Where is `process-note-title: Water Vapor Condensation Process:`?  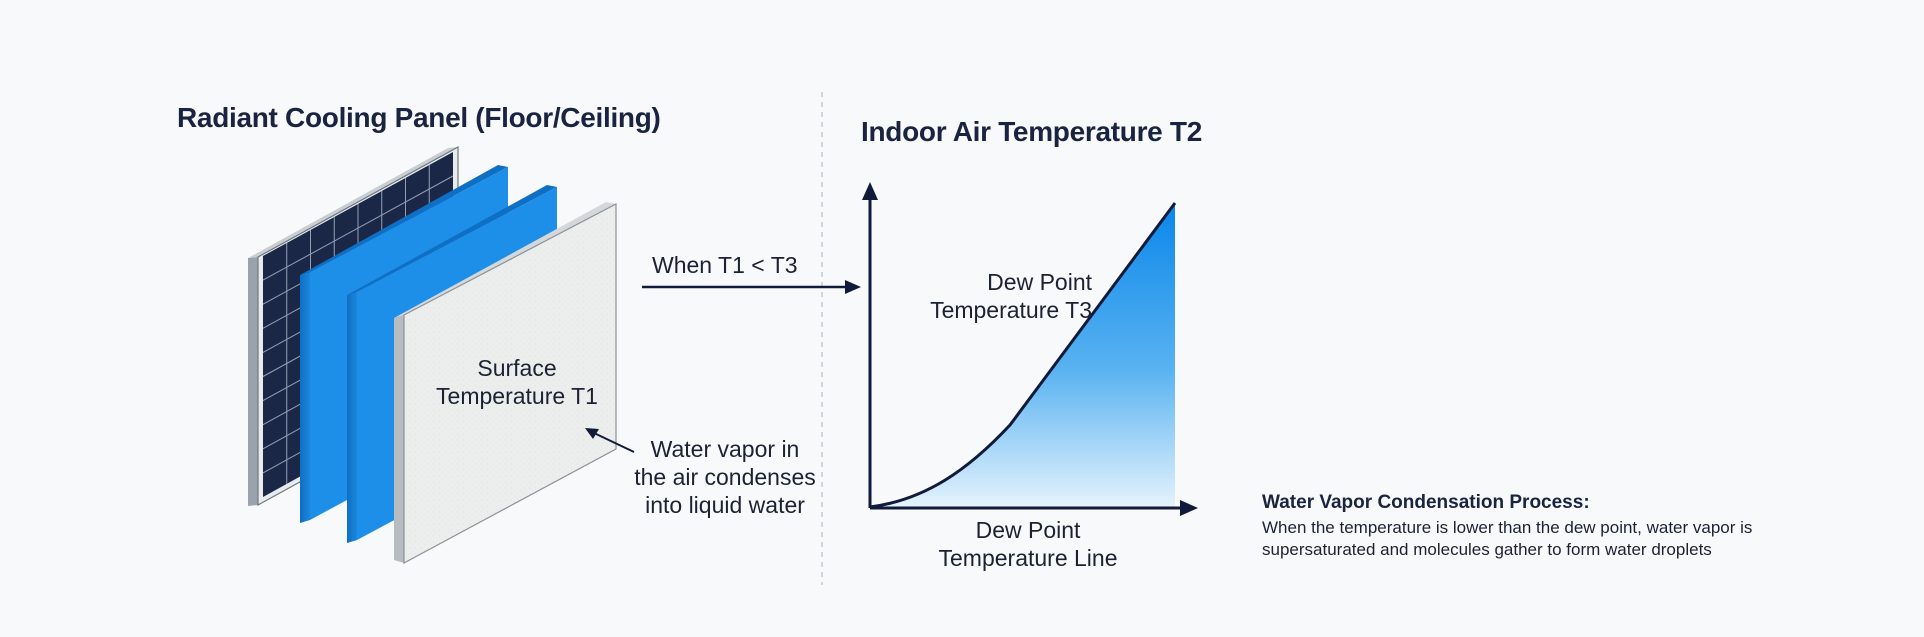 process-note-title: Water Vapor Condensation Process: is located at coordinates (1426, 502).